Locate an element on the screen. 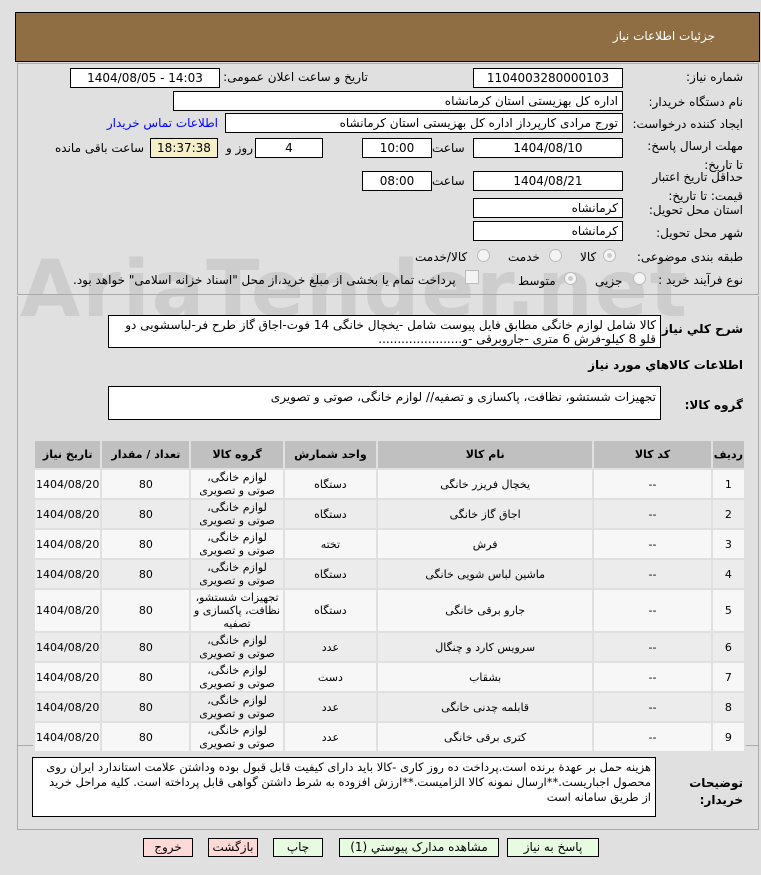 Image resolution: width=761 pixels, height=875 pixels. remaining-time-field: 18:37:38 is located at coordinates (184, 148).